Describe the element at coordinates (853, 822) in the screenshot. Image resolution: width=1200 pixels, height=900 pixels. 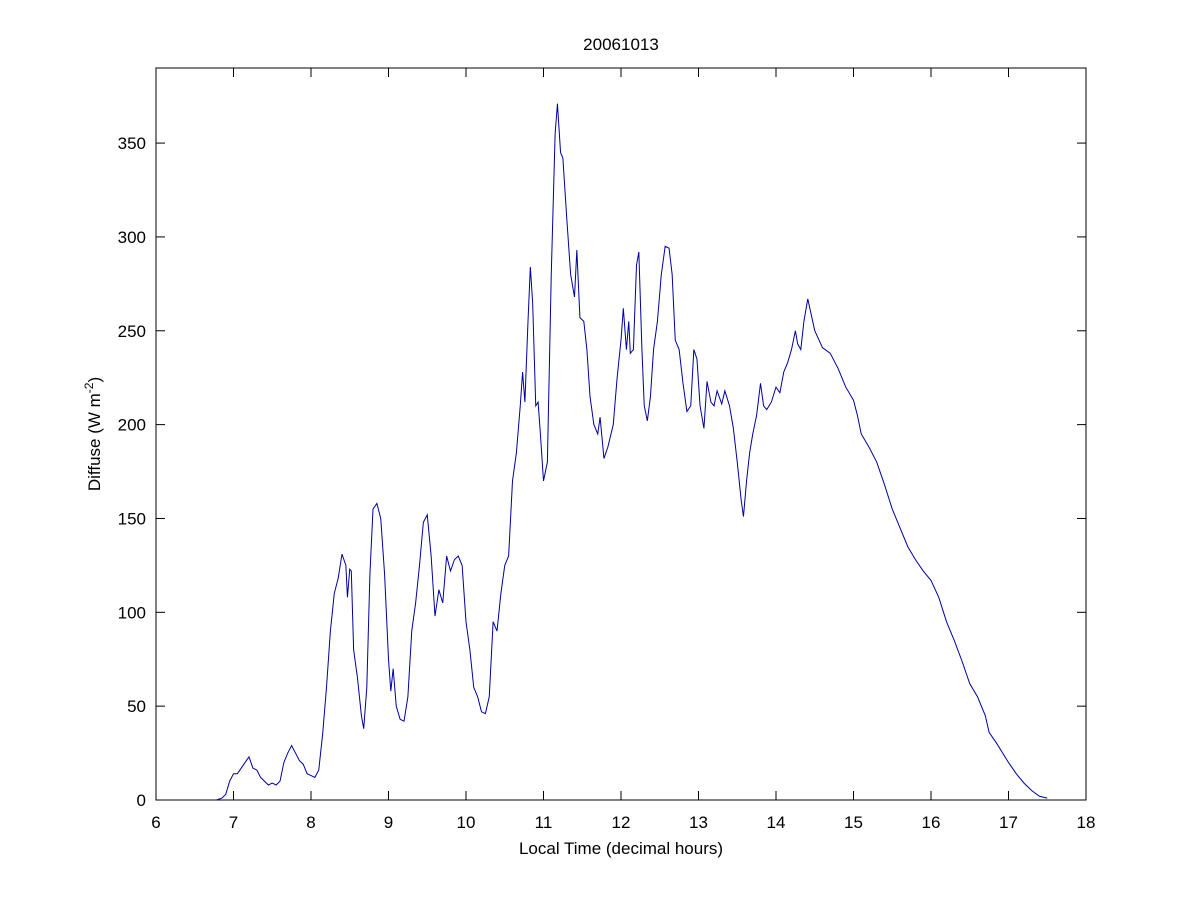
I see `x-tick-label: 15` at that location.